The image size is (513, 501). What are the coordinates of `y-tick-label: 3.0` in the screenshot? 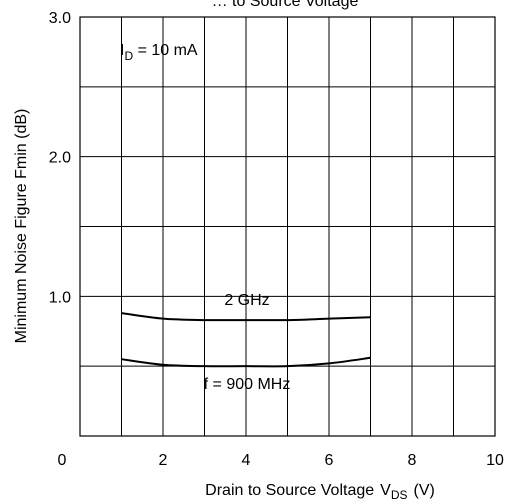 It's located at (60, 18).